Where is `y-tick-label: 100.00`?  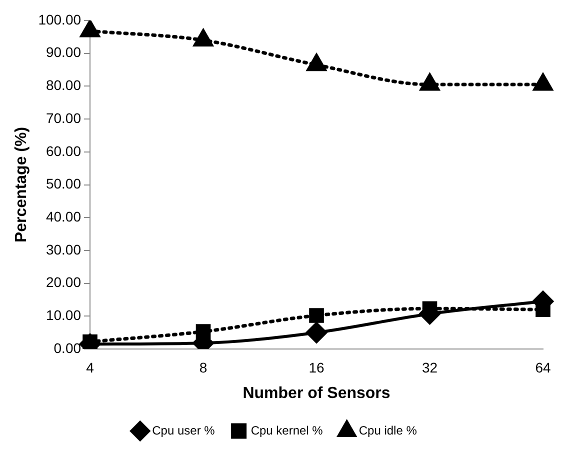 y-tick-label: 100.00 is located at coordinates (60, 19).